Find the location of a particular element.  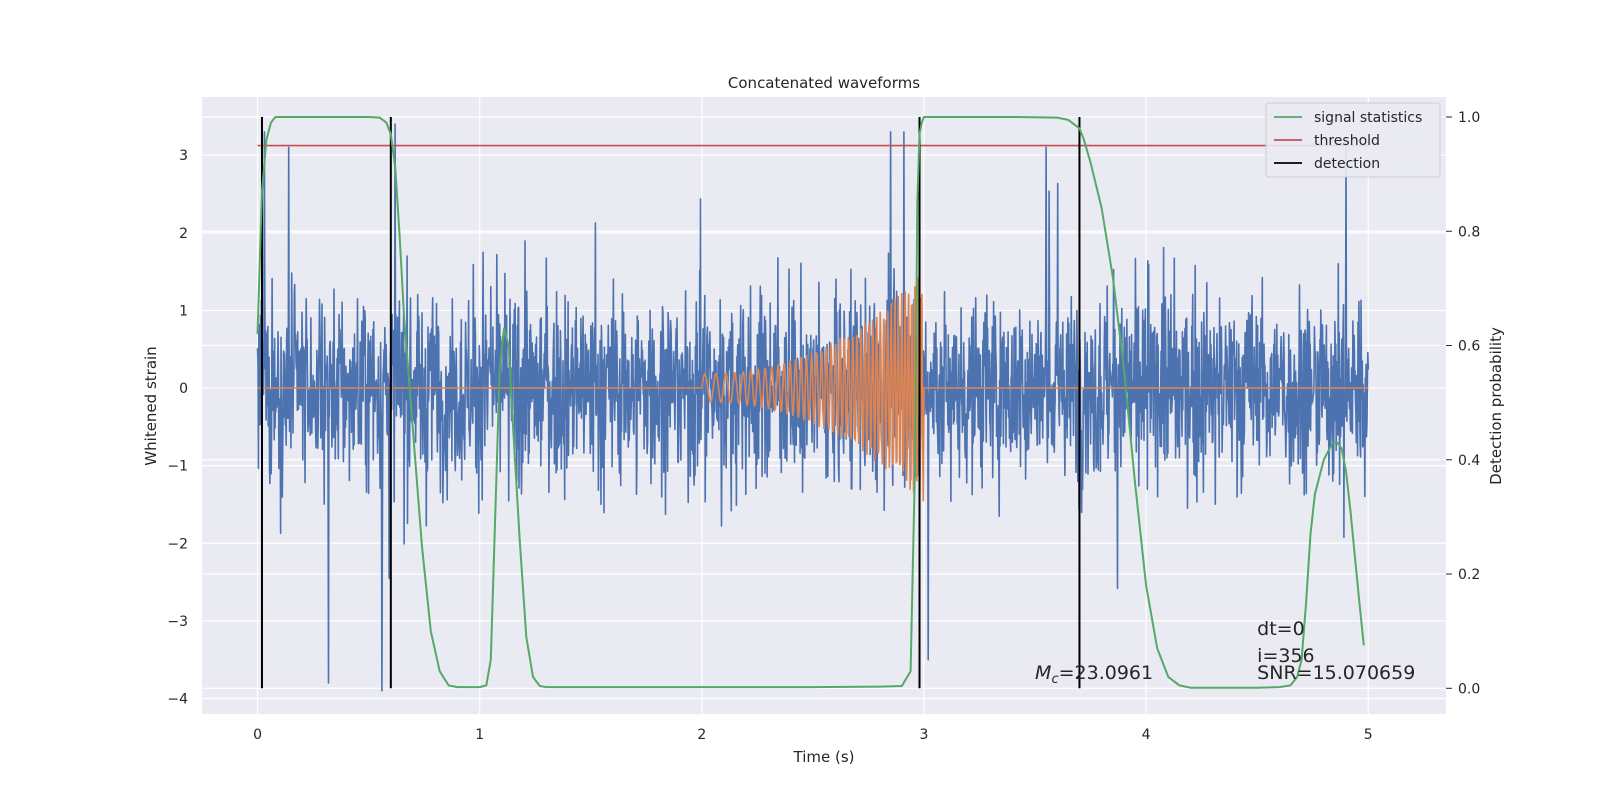

y-axis-label-left: Whitened strain is located at coordinates (151, 405).